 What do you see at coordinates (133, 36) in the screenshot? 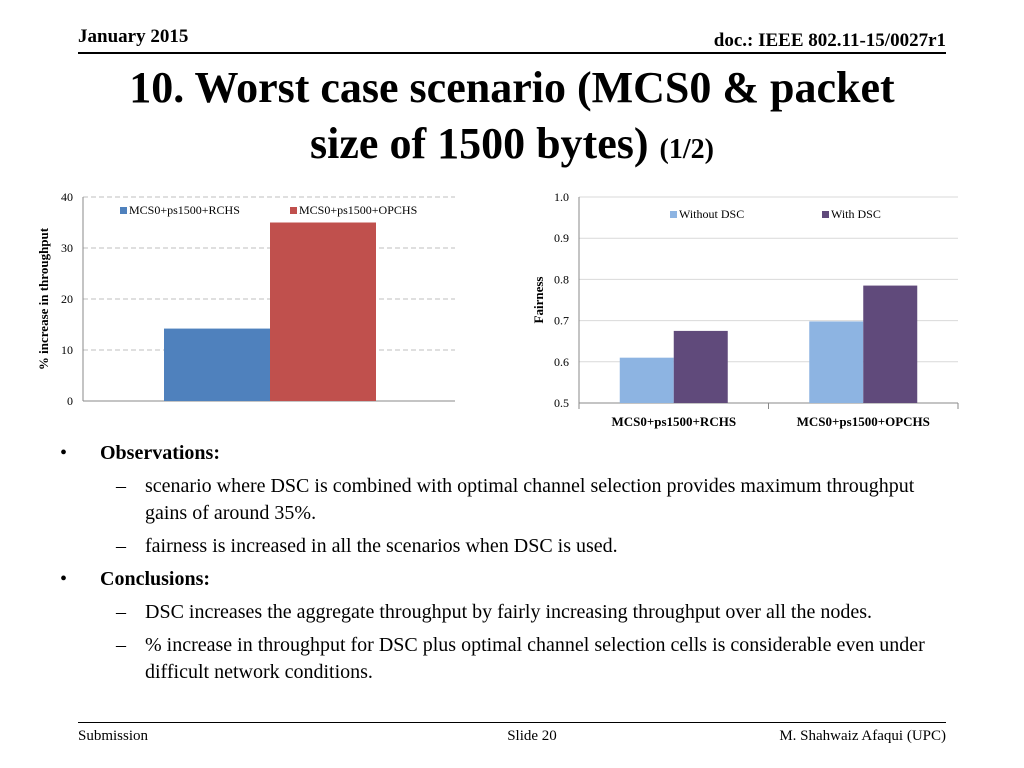
I see `header-date: January 2015` at bounding box center [133, 36].